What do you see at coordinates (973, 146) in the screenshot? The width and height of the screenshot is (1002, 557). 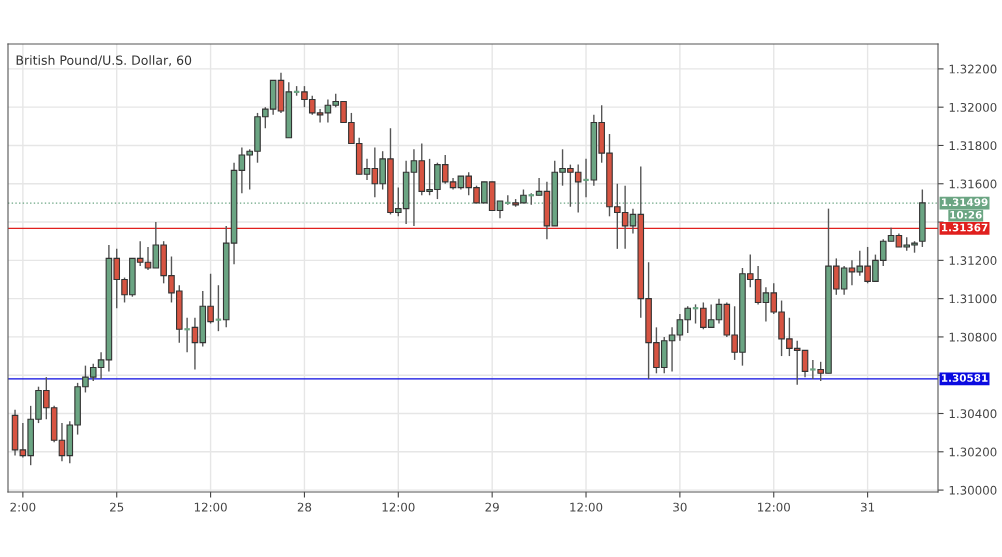 I see `y-tick-label: 1.31800` at bounding box center [973, 146].